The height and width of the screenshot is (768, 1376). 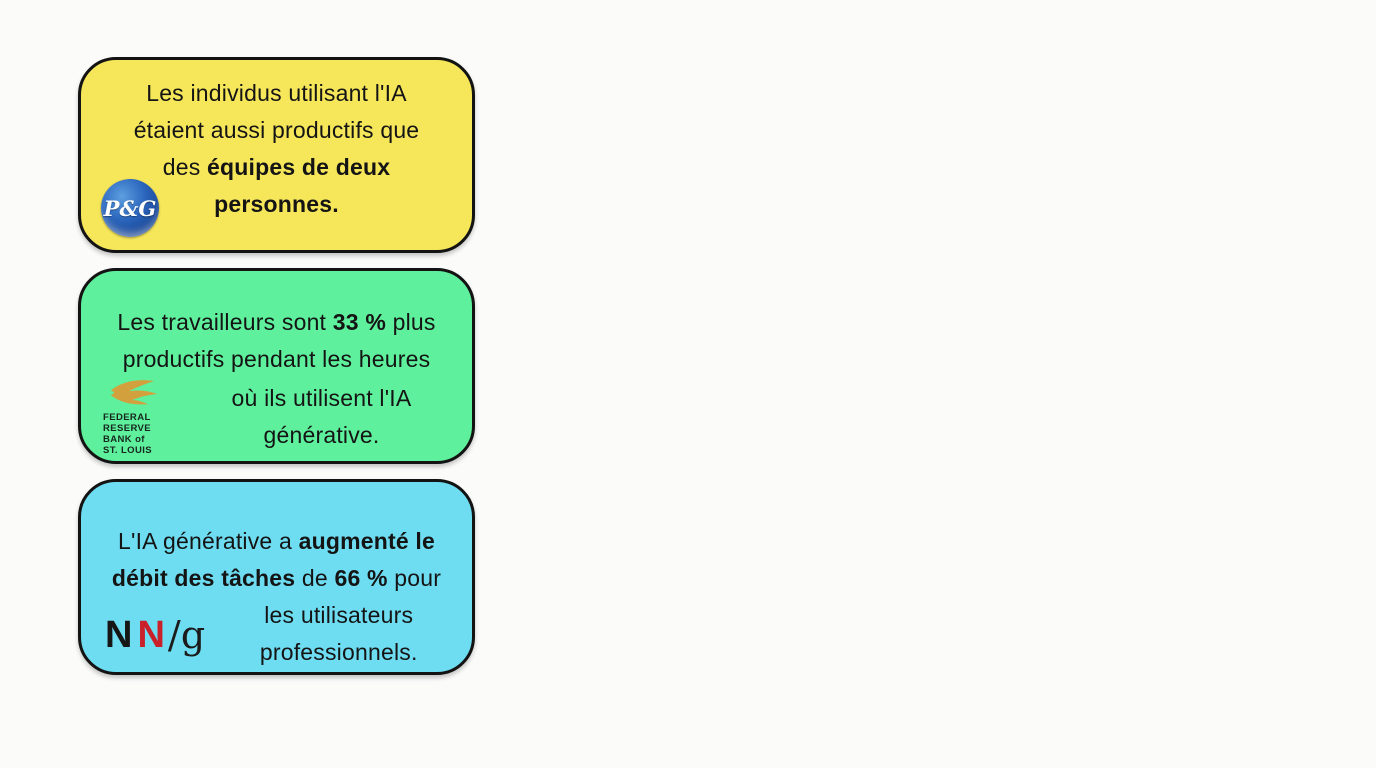 What do you see at coordinates (276, 359) in the screenshot?
I see `stat-text-line: productifs pendant les heures` at bounding box center [276, 359].